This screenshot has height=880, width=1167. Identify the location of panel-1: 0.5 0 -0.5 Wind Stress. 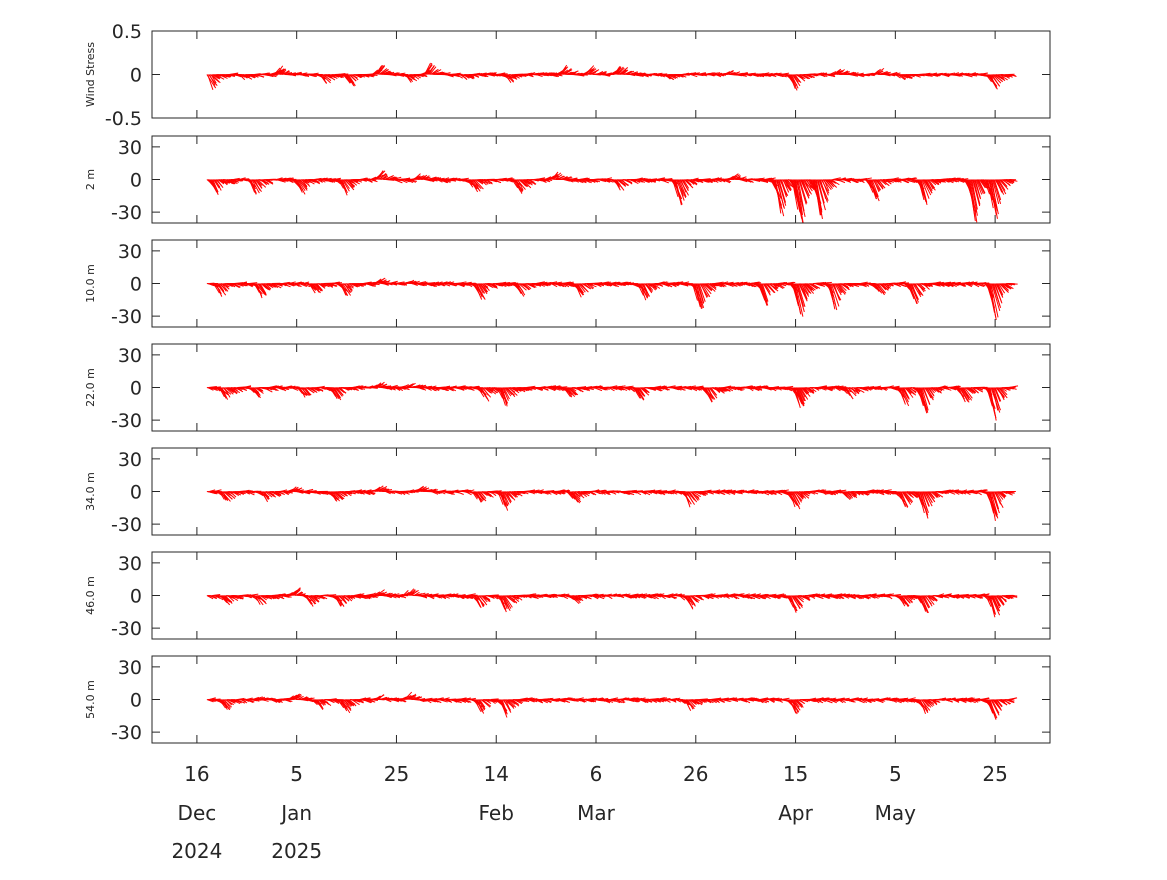
(567, 75).